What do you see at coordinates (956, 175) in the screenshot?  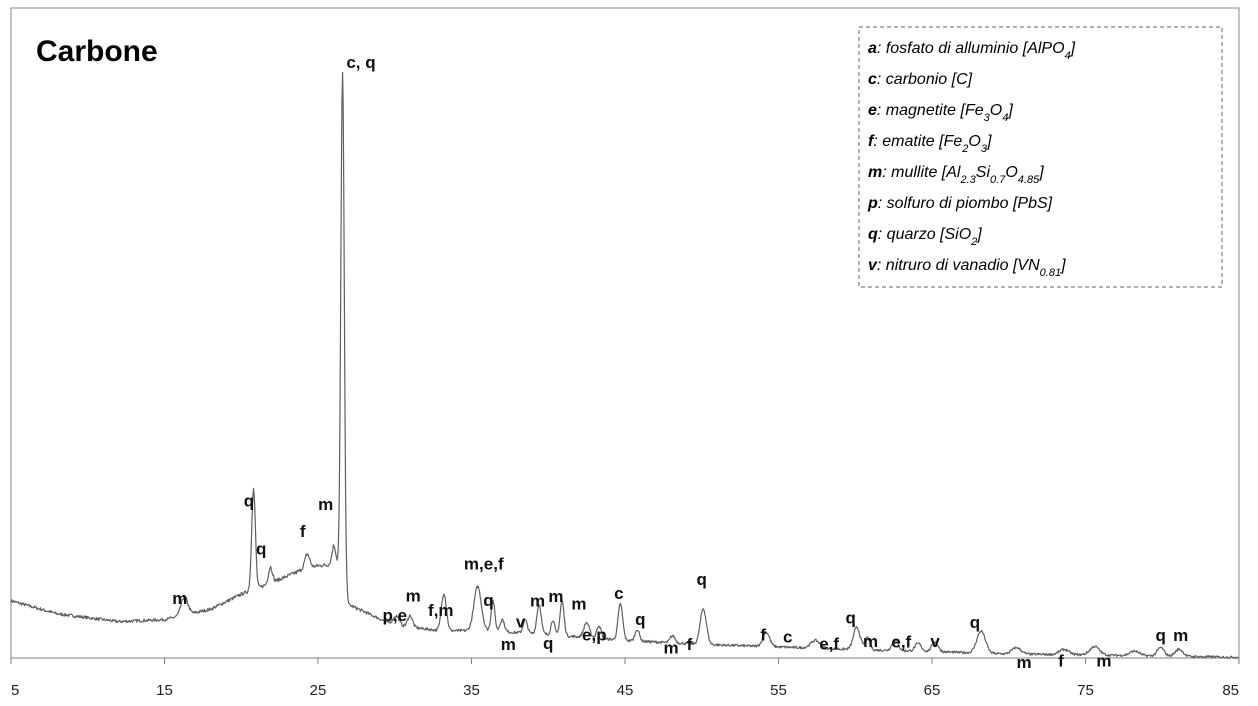 I see `legend-entry: m: mullite [Al2.3Si0.7O4.85]` at bounding box center [956, 175].